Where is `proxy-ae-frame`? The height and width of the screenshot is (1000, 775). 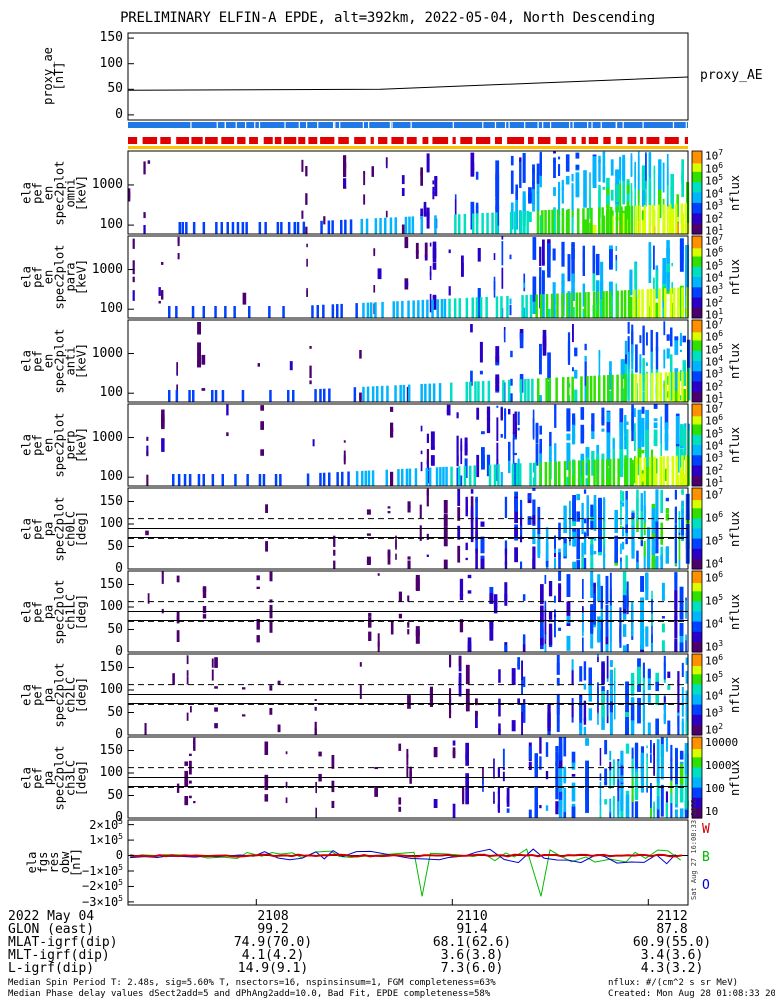 proxy-ae-frame is located at coordinates (408, 76).